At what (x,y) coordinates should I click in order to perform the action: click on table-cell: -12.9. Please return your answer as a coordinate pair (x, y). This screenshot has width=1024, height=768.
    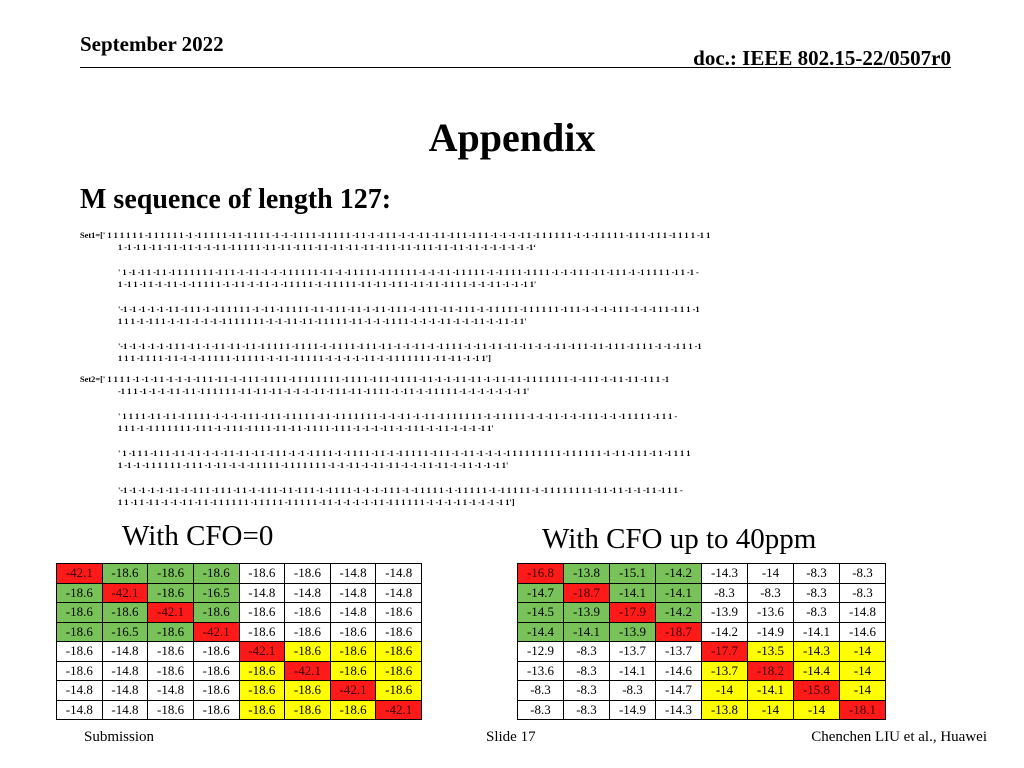
    Looking at the image, I should click on (540, 651).